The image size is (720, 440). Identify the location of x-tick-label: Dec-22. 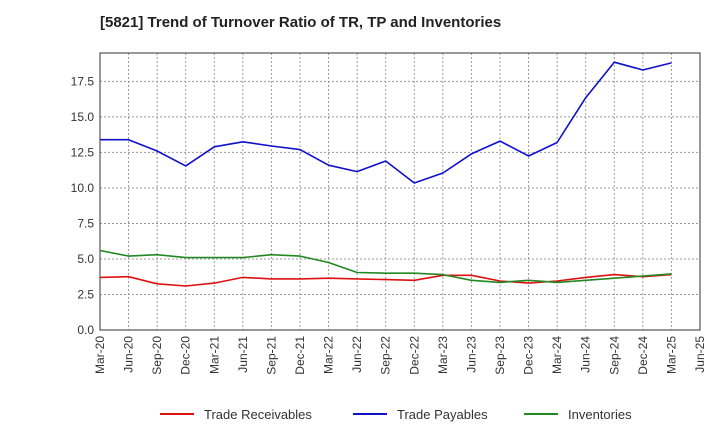
(414, 355).